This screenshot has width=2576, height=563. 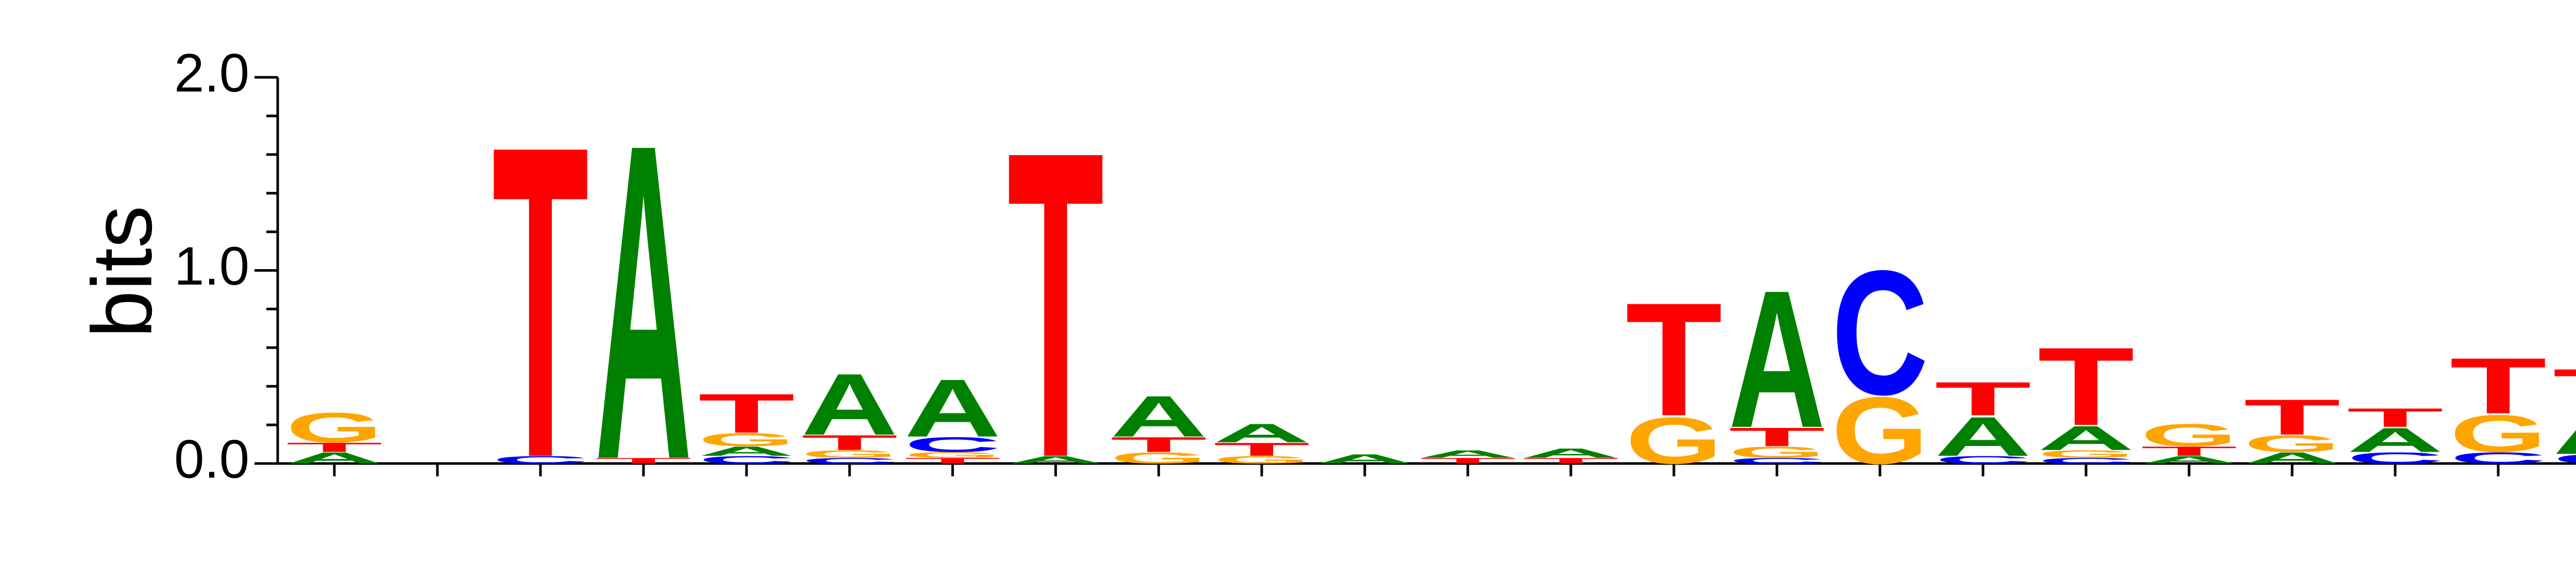 What do you see at coordinates (212, 459) in the screenshot?
I see `y-tick-label: 0.0` at bounding box center [212, 459].